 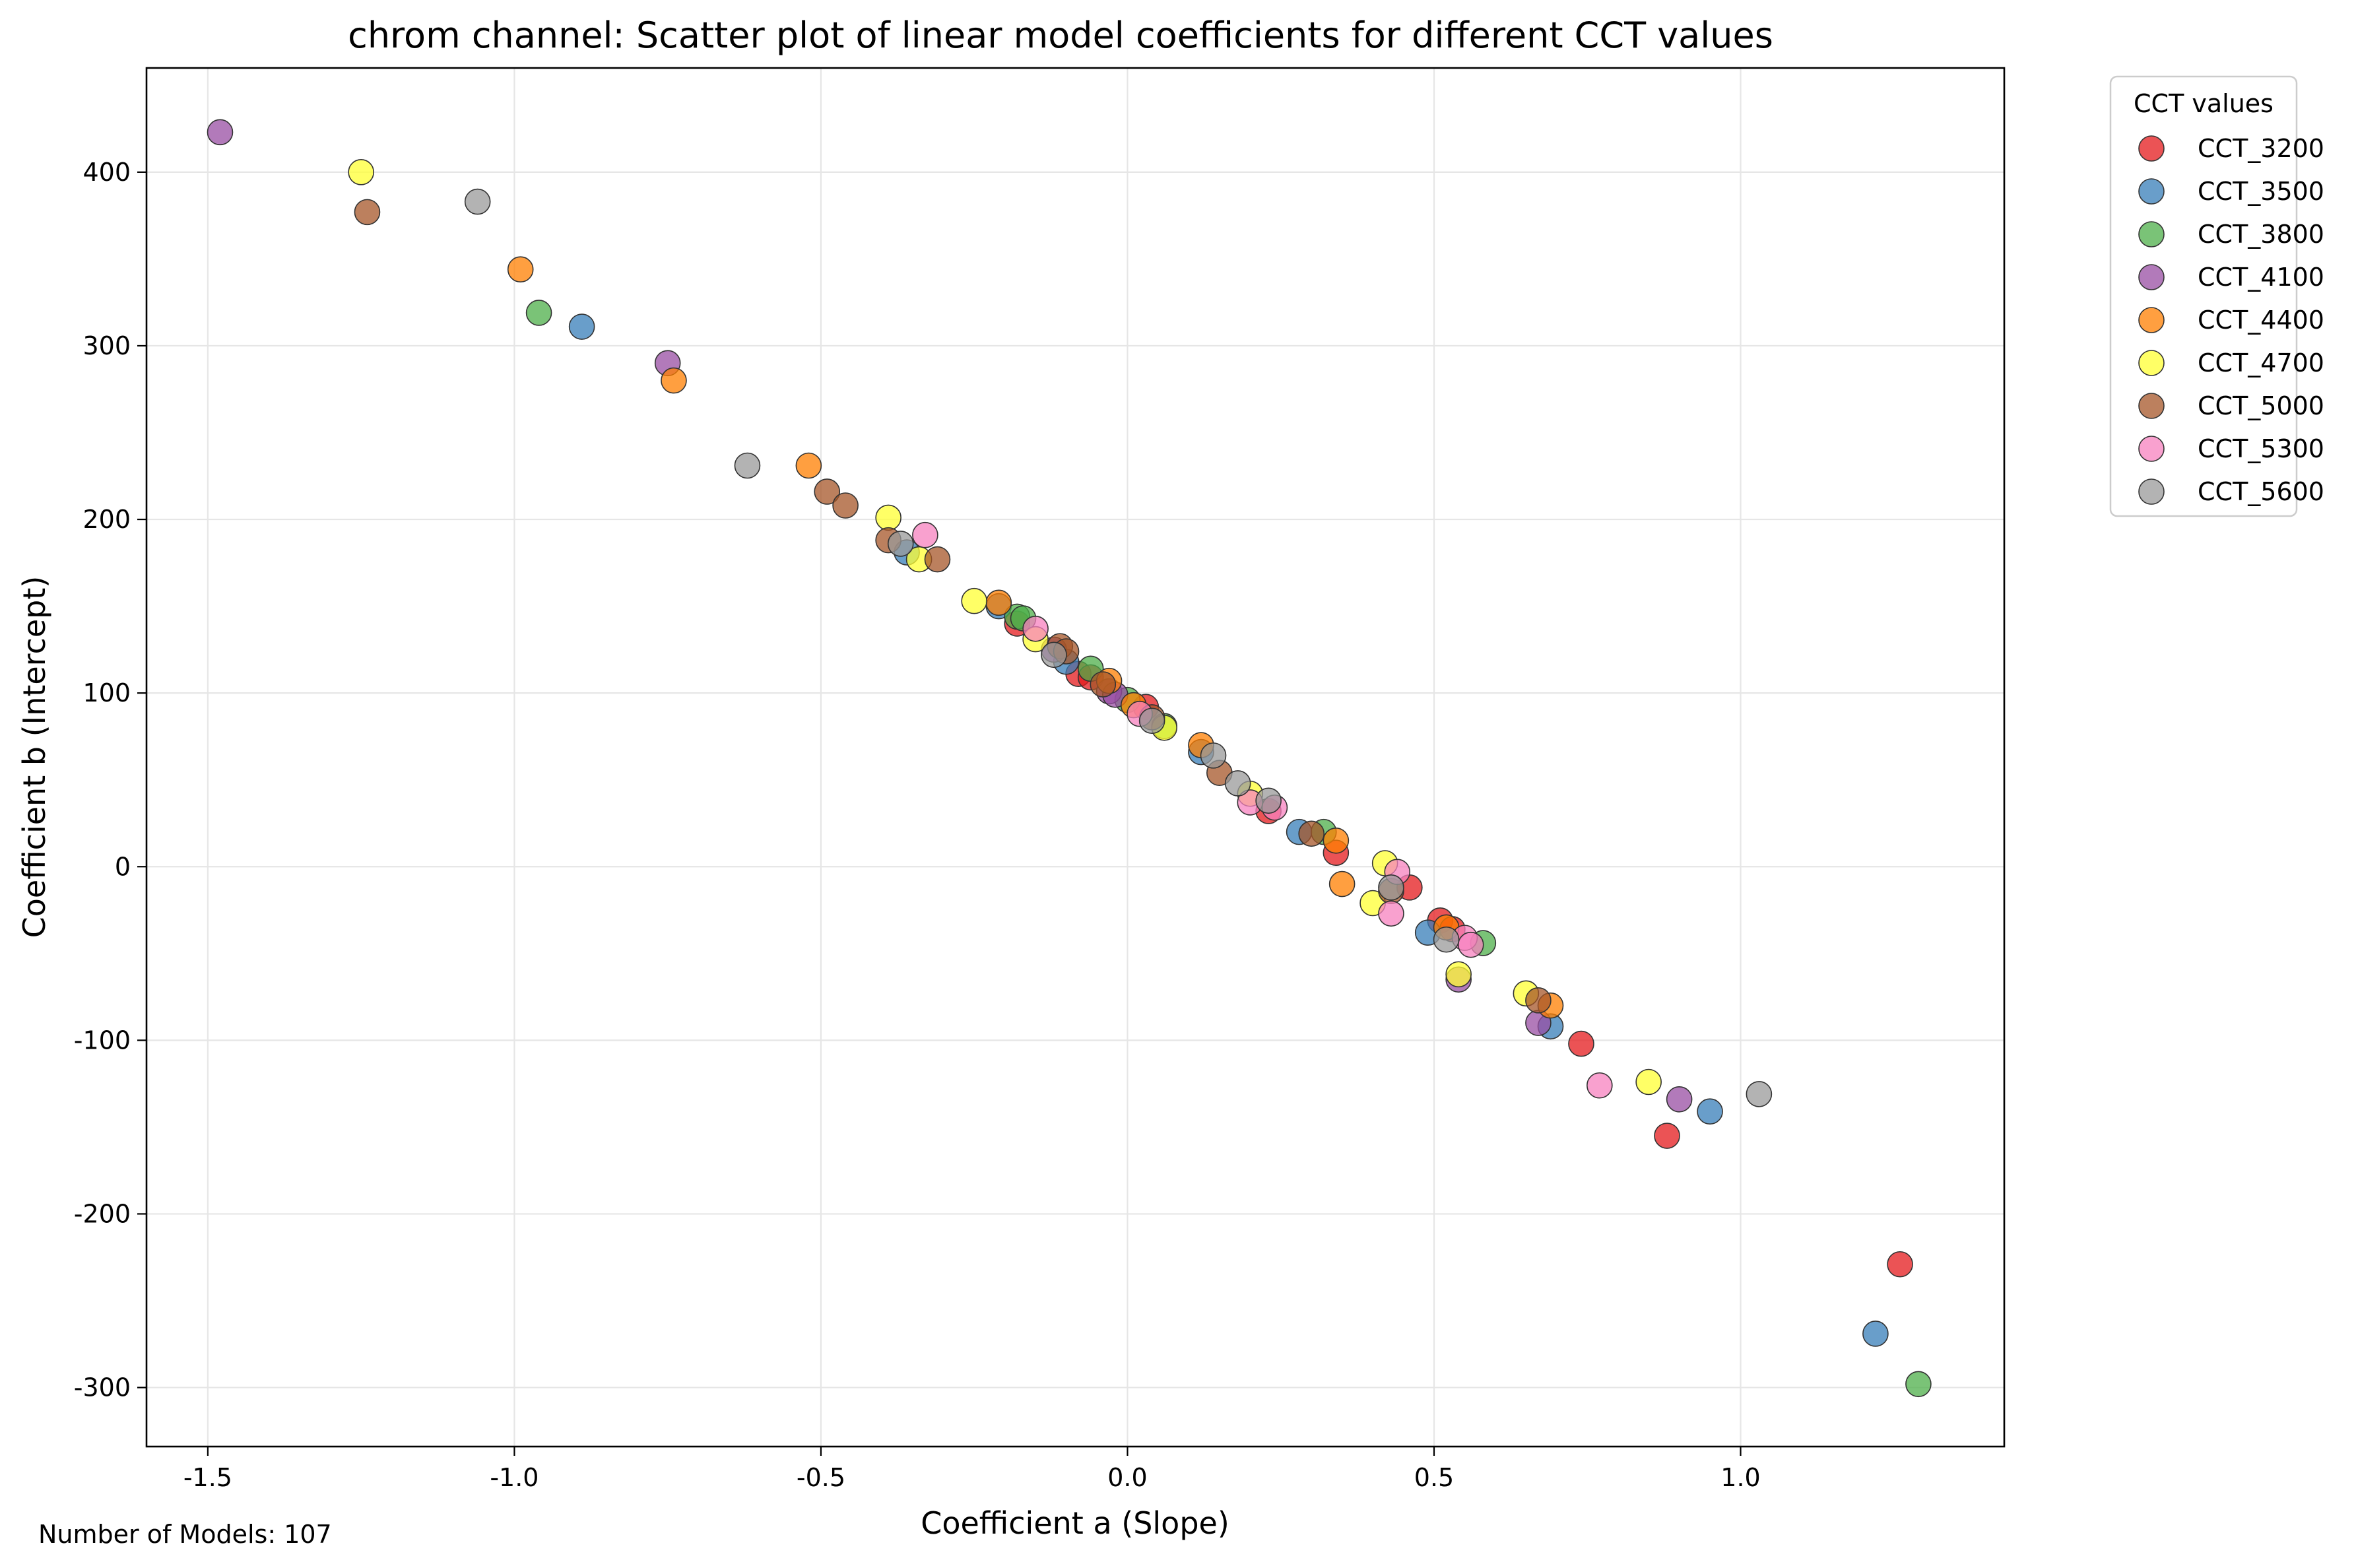 I want to click on y-tick-label: -200, so click(x=102, y=1213).